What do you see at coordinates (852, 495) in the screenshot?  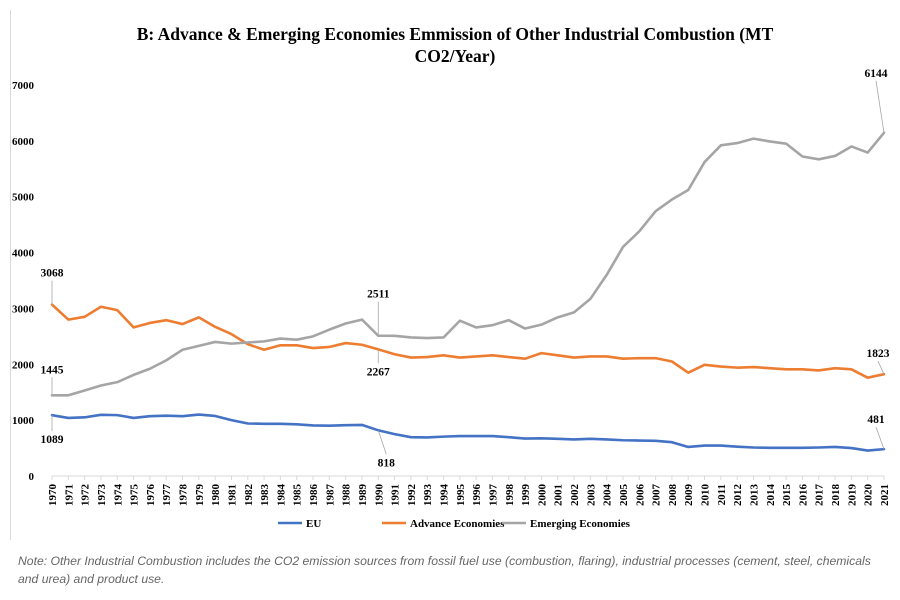 I see `x-tick-label: 2019` at bounding box center [852, 495].